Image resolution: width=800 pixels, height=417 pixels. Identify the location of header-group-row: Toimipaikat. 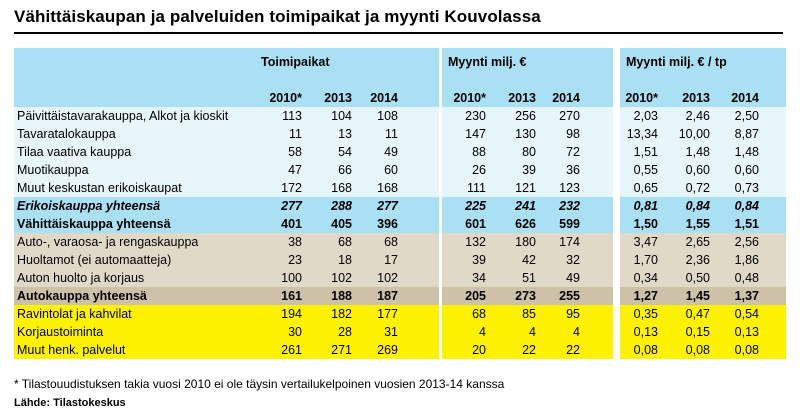
(226, 68).